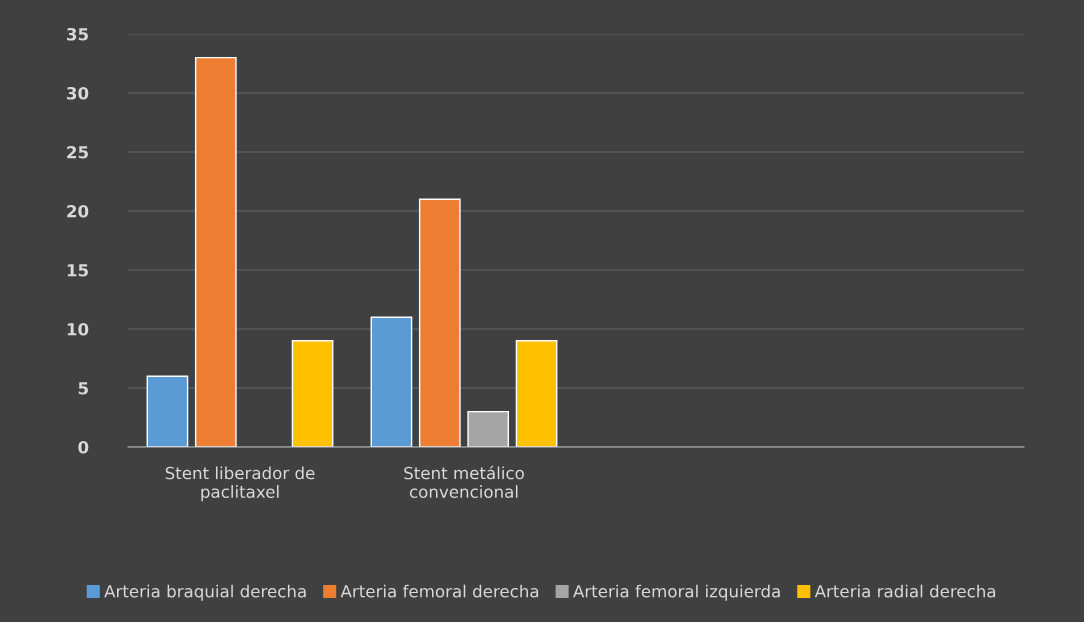 The height and width of the screenshot is (622, 1084). What do you see at coordinates (78, 329) in the screenshot?
I see `y-tick-label: 10` at bounding box center [78, 329].